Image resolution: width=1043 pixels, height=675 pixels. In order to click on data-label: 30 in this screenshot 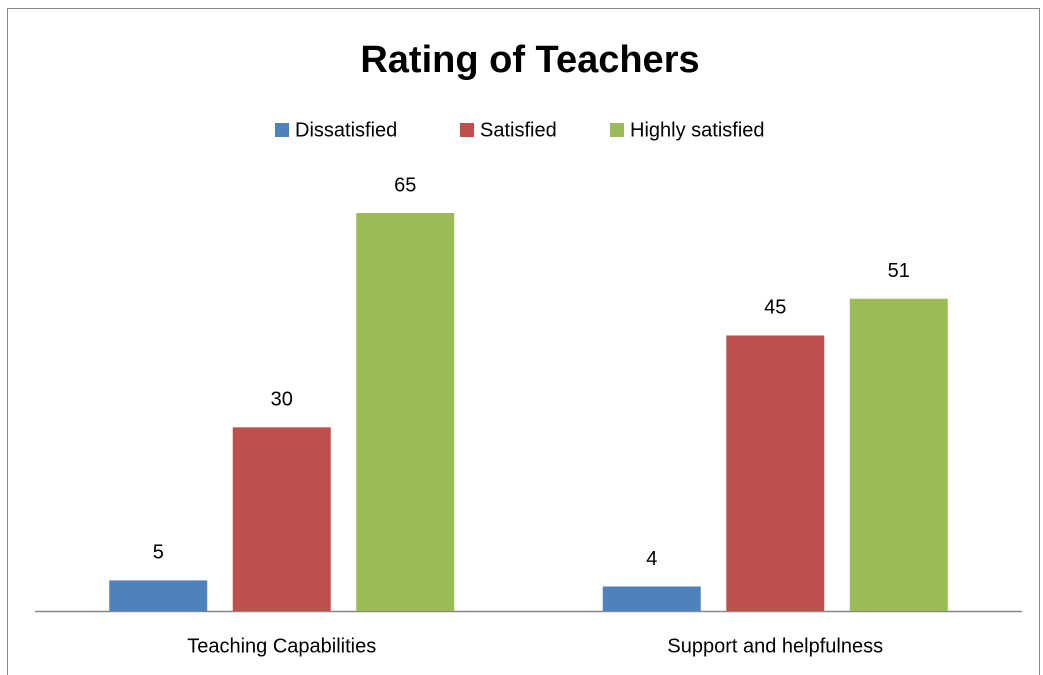, I will do `click(282, 400)`.